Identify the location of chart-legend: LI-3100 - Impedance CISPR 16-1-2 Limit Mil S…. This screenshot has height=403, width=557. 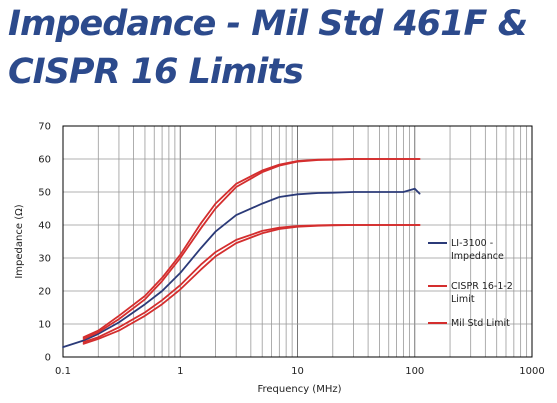
(470, 283).